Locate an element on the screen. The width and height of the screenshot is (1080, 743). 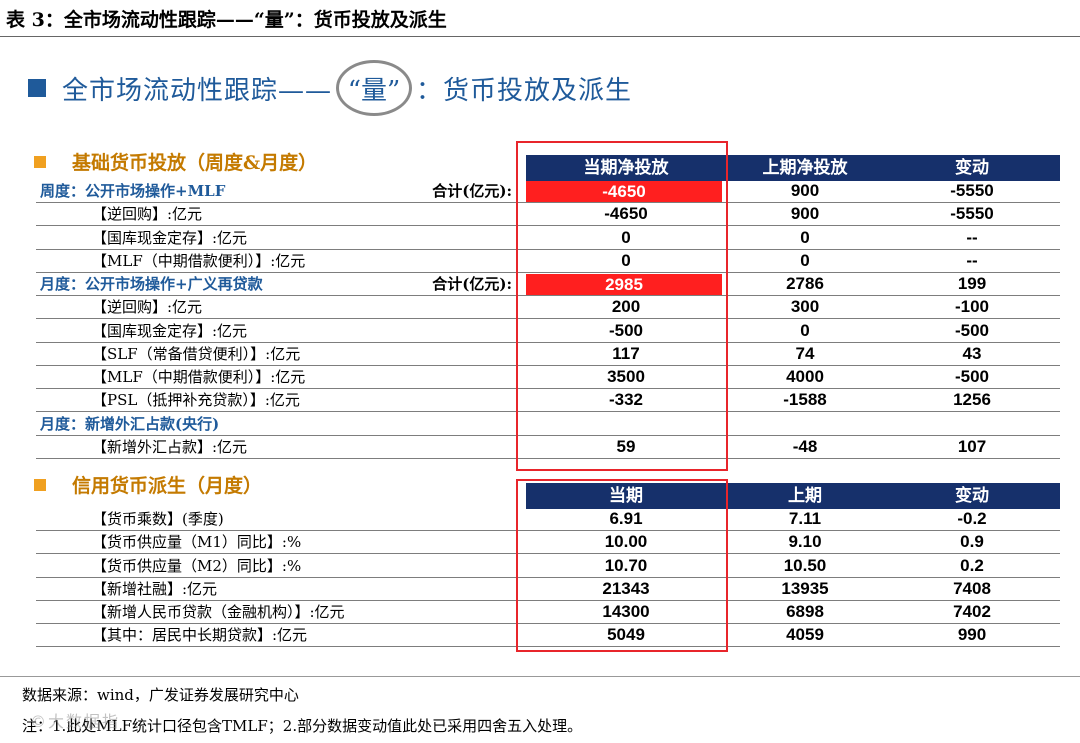
previous-value-cell: 300 is located at coordinates (805, 307).